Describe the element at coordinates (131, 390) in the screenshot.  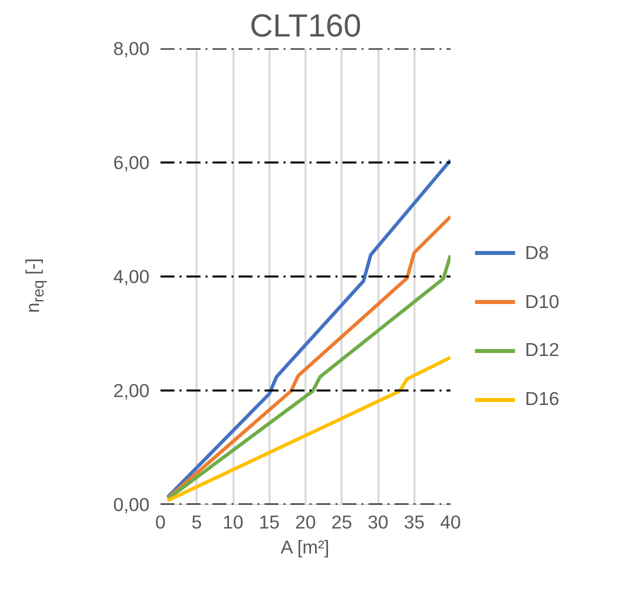
I see `y-tick-label: 2,00` at that location.